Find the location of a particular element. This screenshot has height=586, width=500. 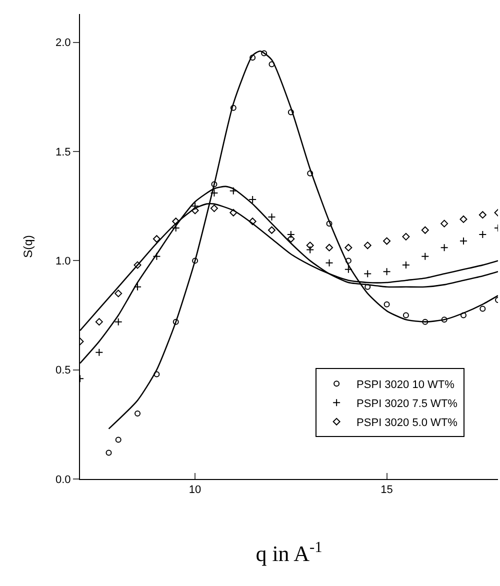

x-tick-label: 10 is located at coordinates (195, 490).